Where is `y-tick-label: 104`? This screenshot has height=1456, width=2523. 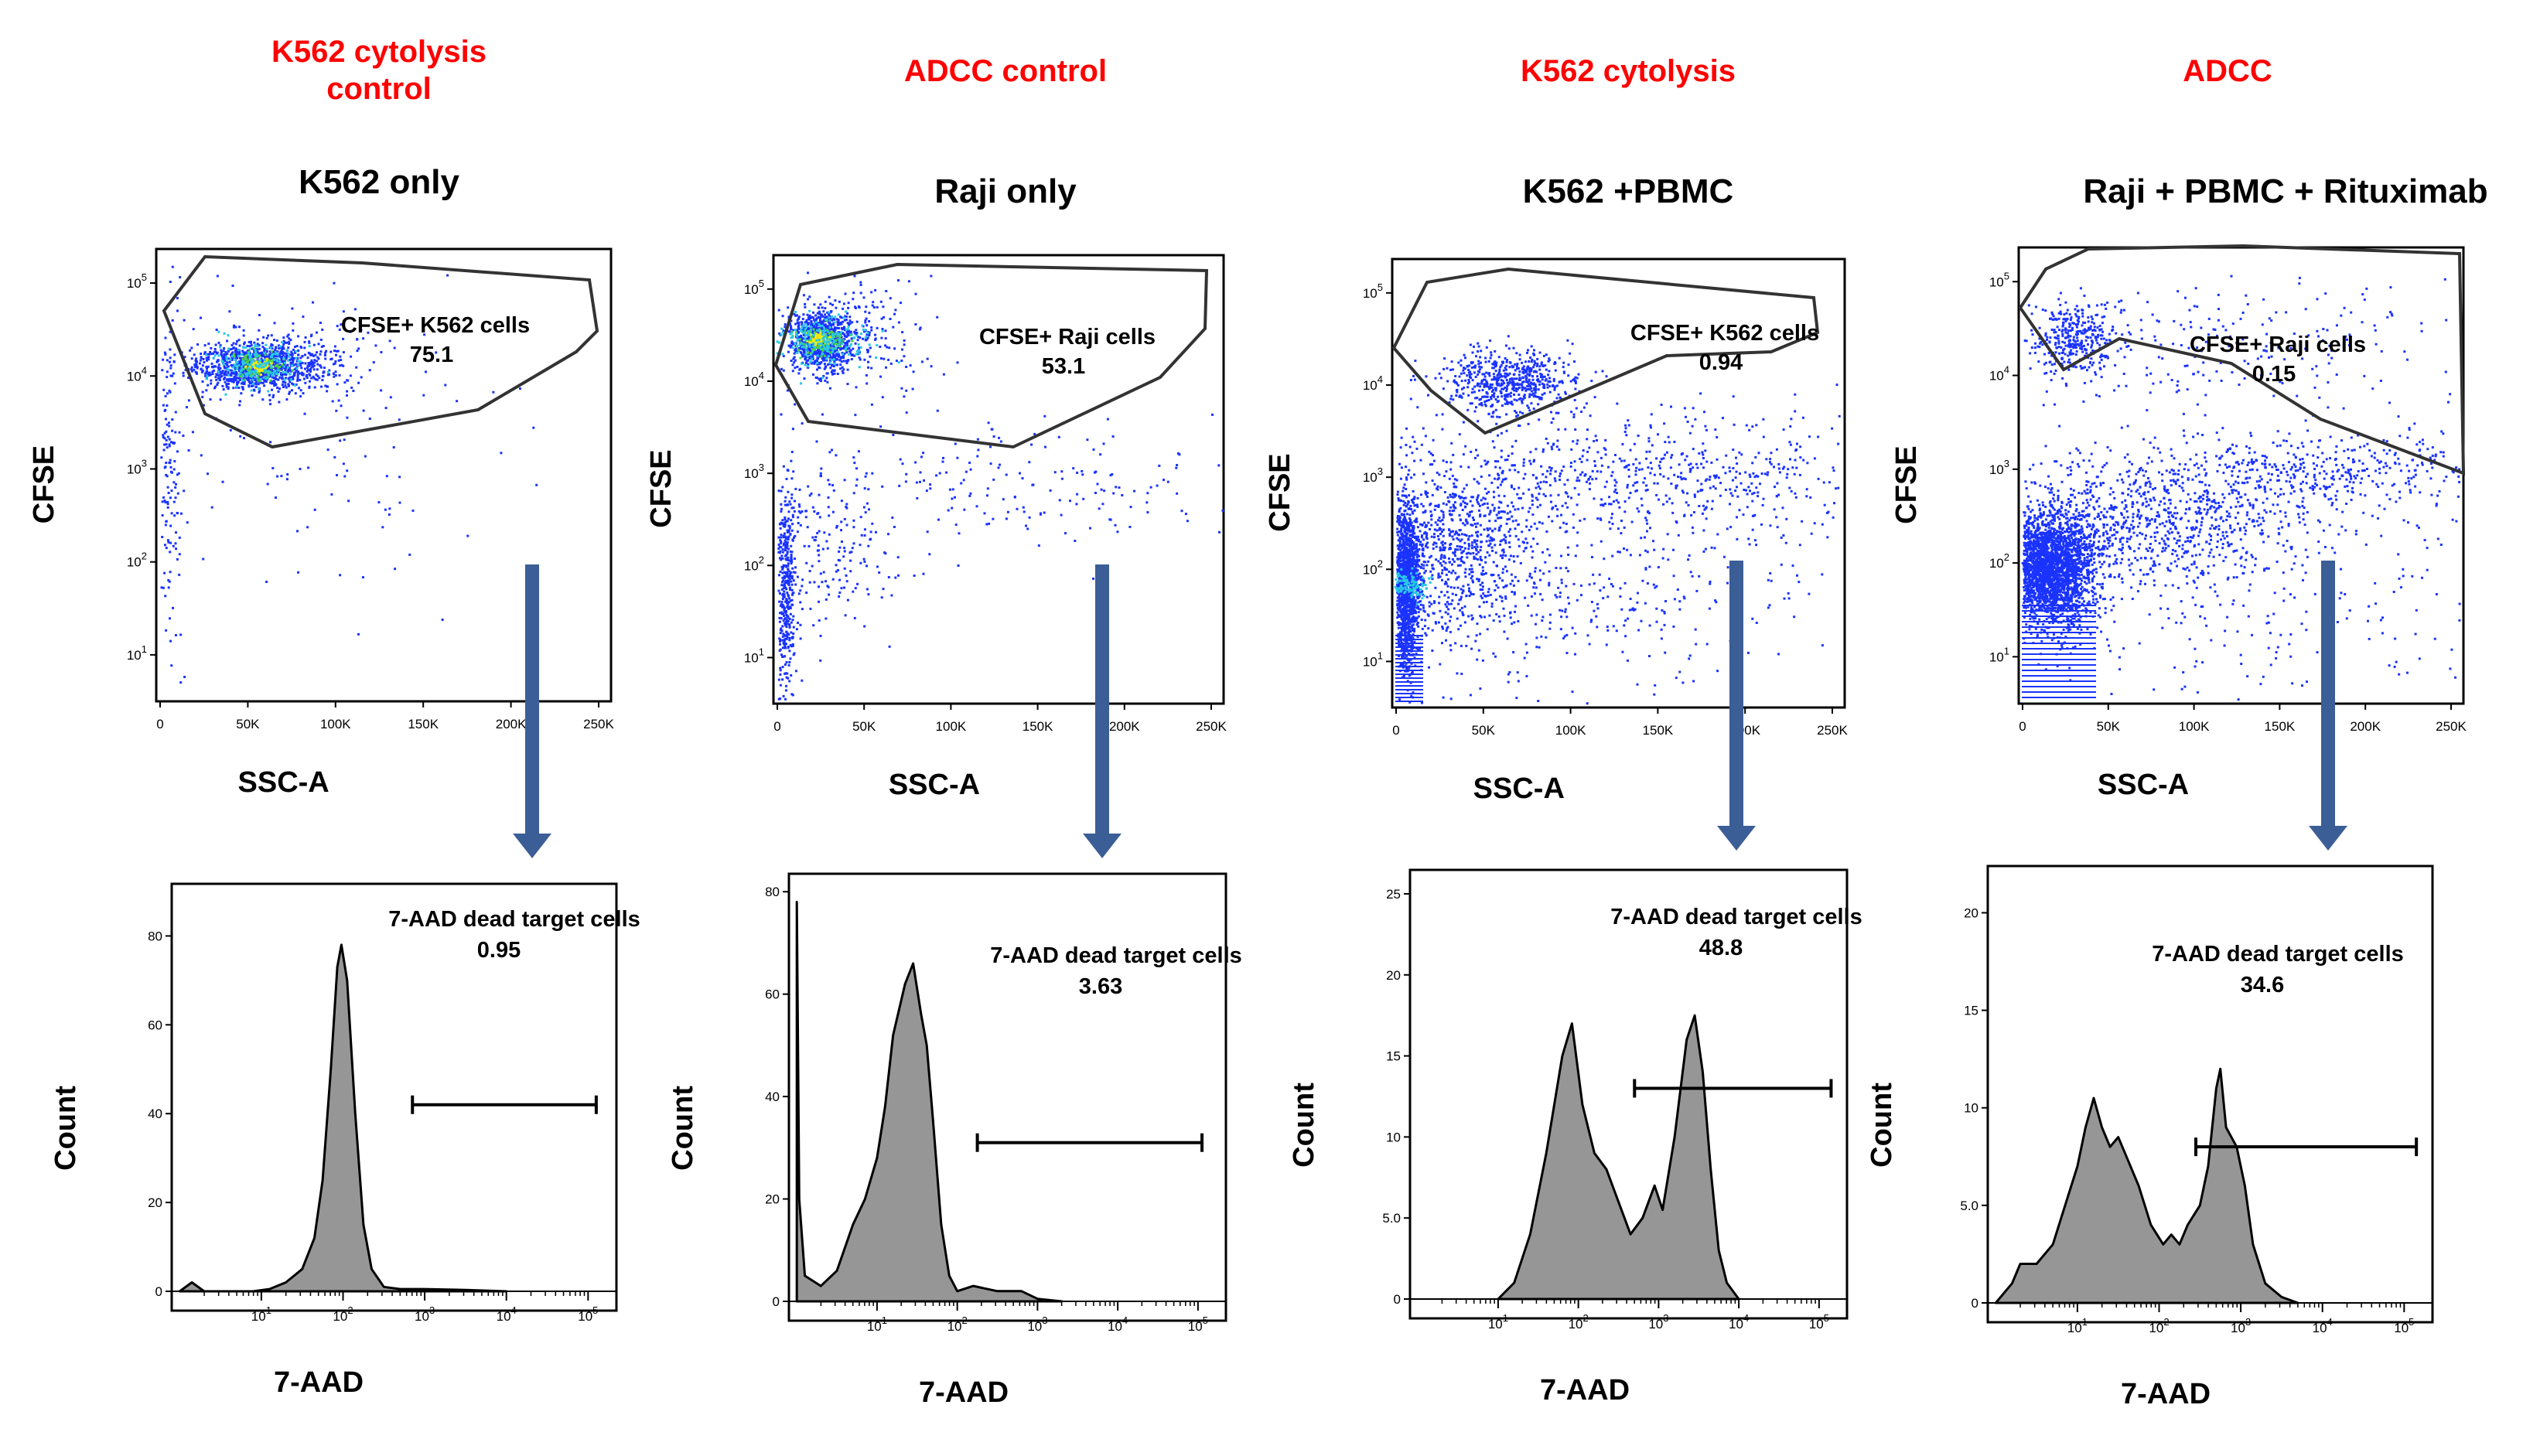
y-tick-label: 104 is located at coordinates (754, 380).